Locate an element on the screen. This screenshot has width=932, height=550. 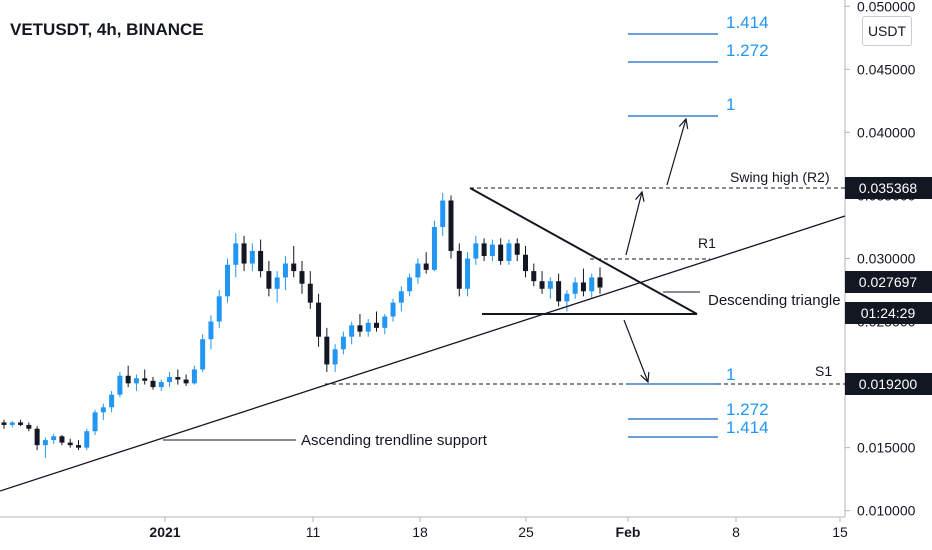
fib-target-label-up: 1 is located at coordinates (730, 104).